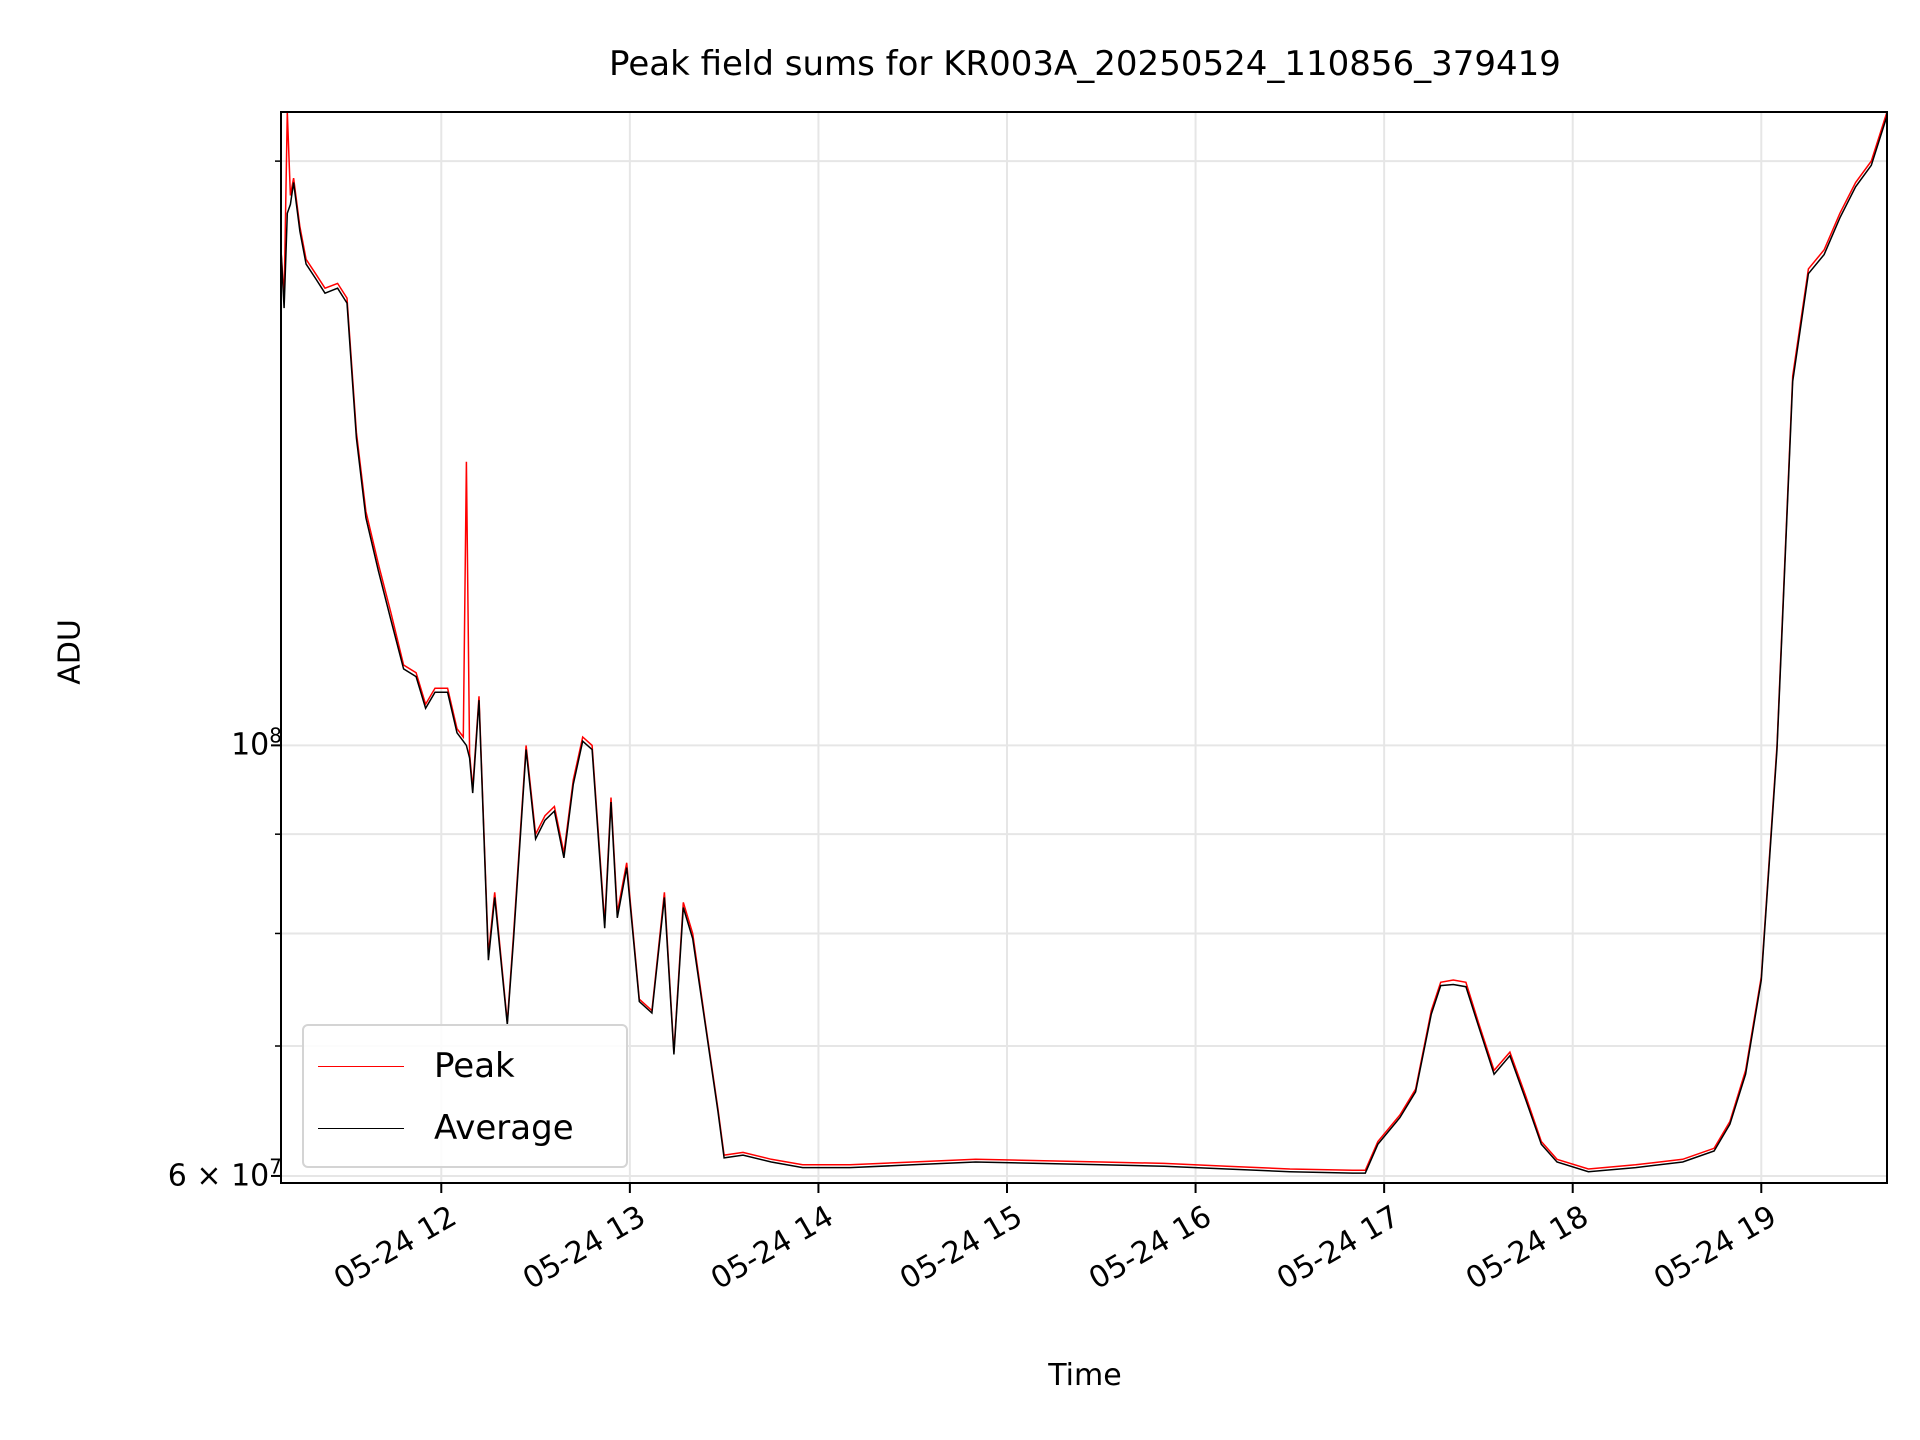  I want to click on legend-swatch-average, so click(361, 1128).